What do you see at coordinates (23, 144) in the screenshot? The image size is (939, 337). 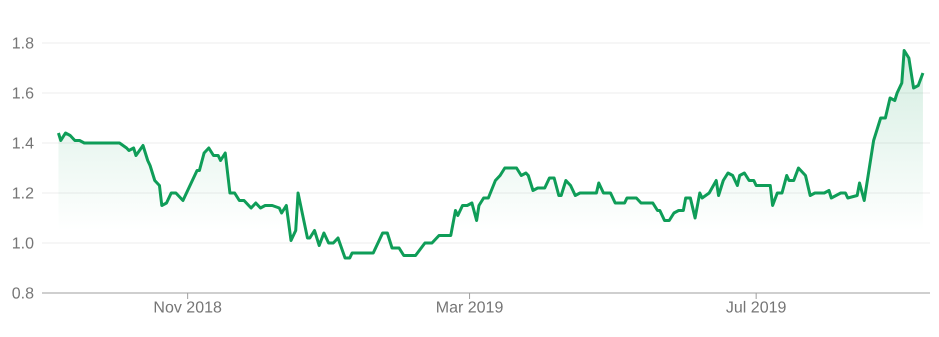 I see `y-tick-label: 1.4` at bounding box center [23, 144].